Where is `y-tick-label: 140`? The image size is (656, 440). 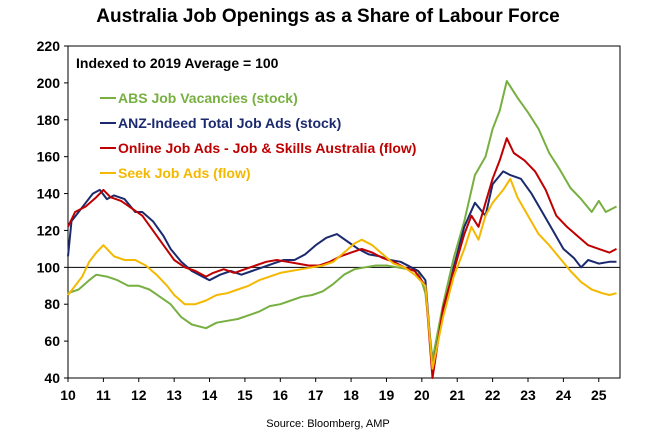
y-tick-label: 140 is located at coordinates (49, 194).